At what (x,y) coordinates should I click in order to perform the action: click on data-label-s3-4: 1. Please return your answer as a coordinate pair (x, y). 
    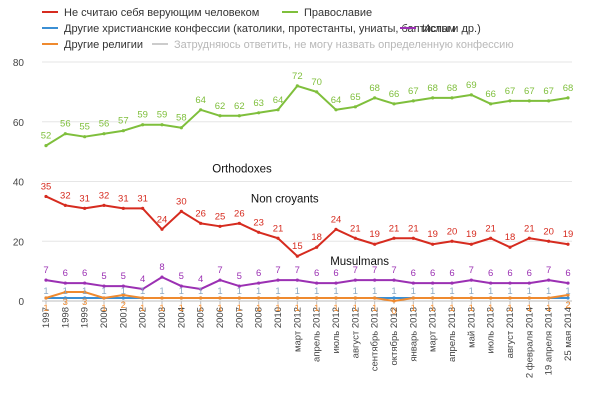
    Looking at the image, I should click on (123, 291).